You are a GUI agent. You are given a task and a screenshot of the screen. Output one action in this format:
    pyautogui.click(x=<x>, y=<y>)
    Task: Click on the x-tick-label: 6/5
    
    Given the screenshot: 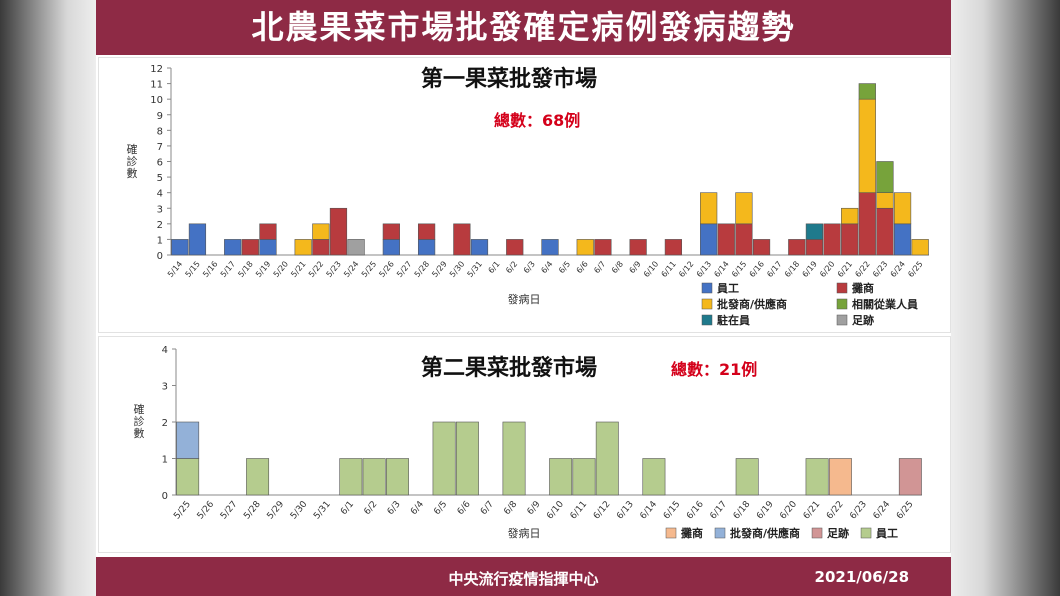 What is the action you would take?
    pyautogui.click(x=440, y=509)
    